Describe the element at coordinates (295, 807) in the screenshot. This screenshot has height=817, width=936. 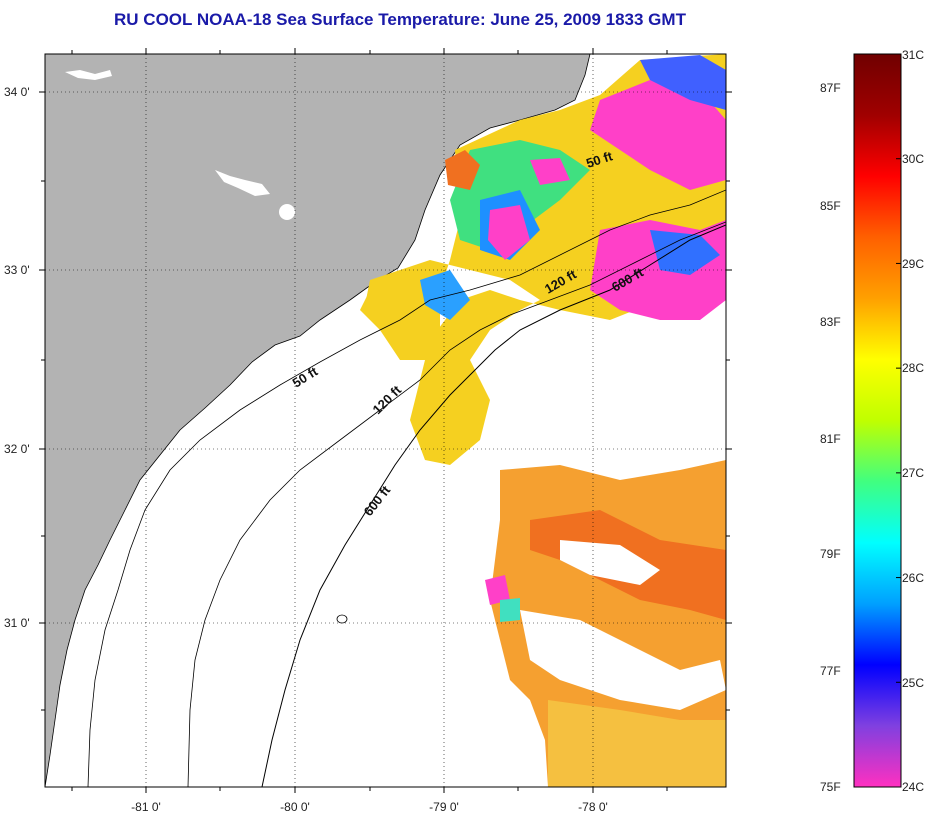
I see `lon-label: -80 0'` at that location.